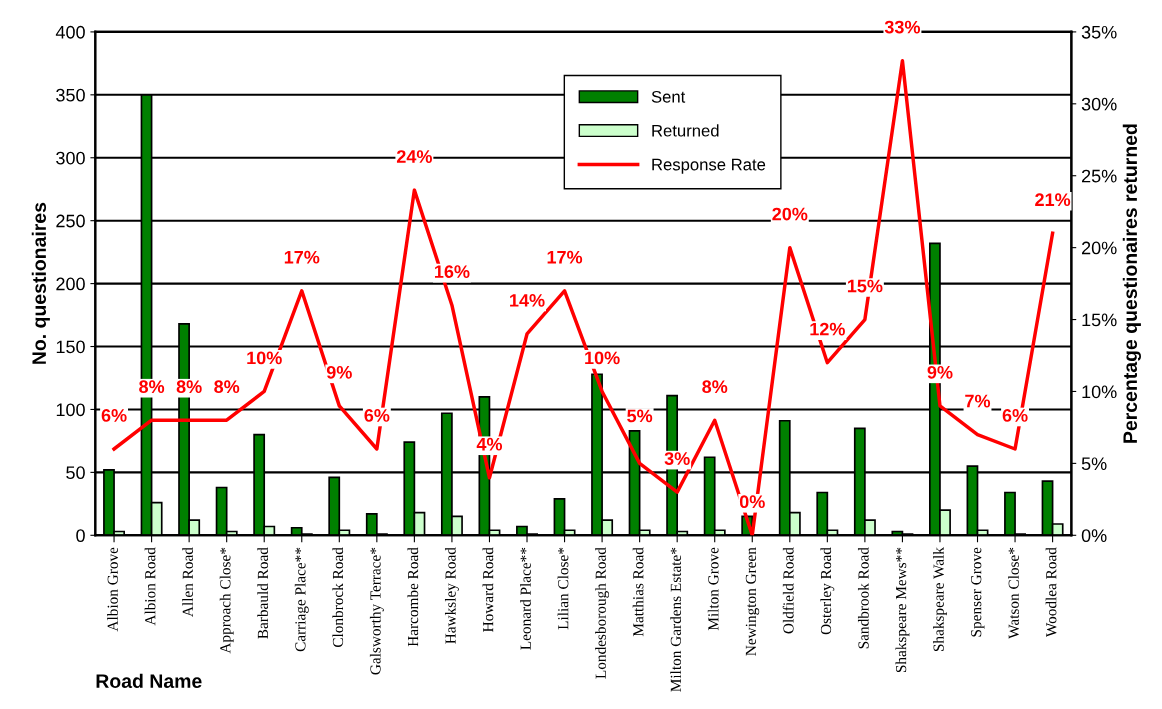 Image resolution: width=1162 pixels, height=709 pixels. What do you see at coordinates (563, 588) in the screenshot?
I see `x-tick-label: Lilian Close*` at bounding box center [563, 588].